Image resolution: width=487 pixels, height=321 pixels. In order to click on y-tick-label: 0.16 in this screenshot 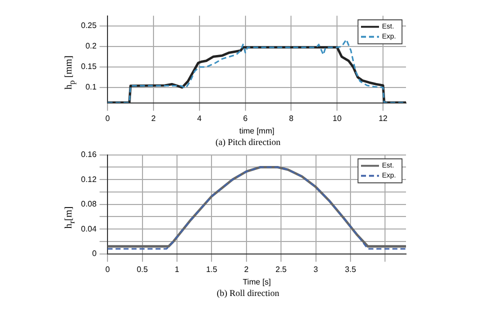, I will do `click(89, 155)`.